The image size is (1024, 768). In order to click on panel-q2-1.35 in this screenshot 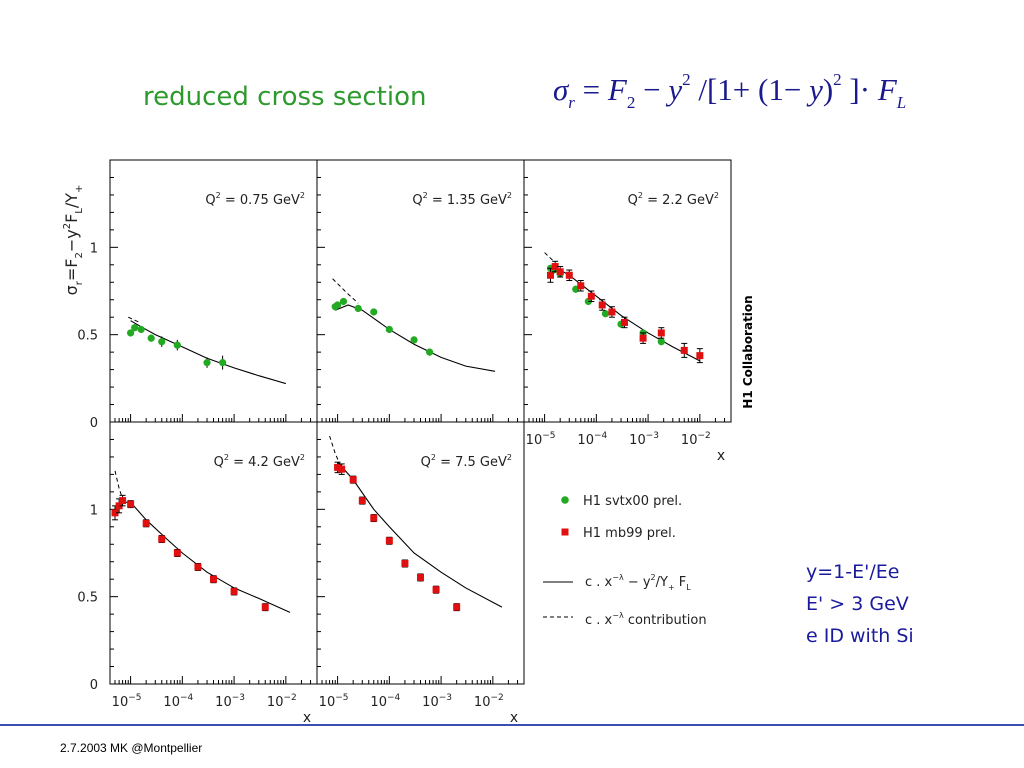, I will do `click(420, 291)`.